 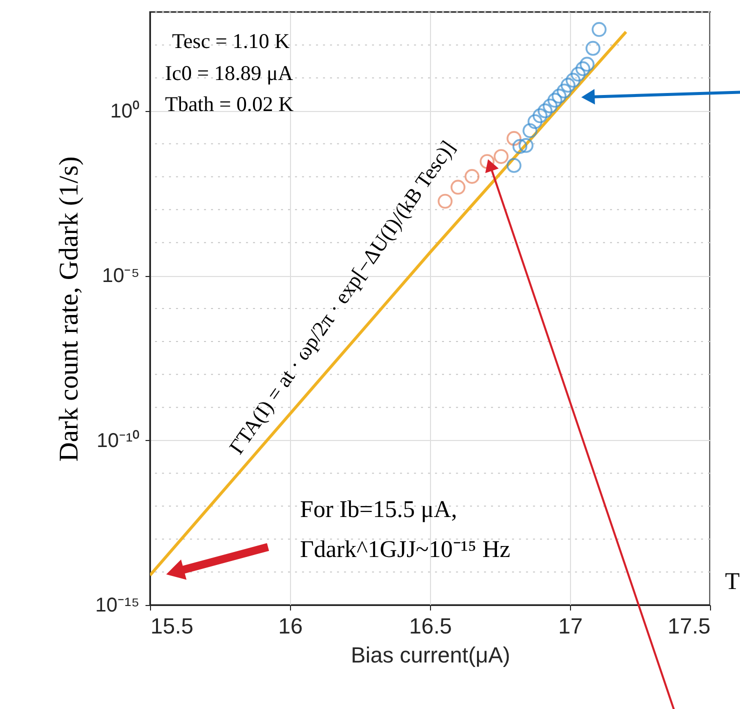 What do you see at coordinates (732, 582) in the screenshot?
I see `text: T` at bounding box center [732, 582].